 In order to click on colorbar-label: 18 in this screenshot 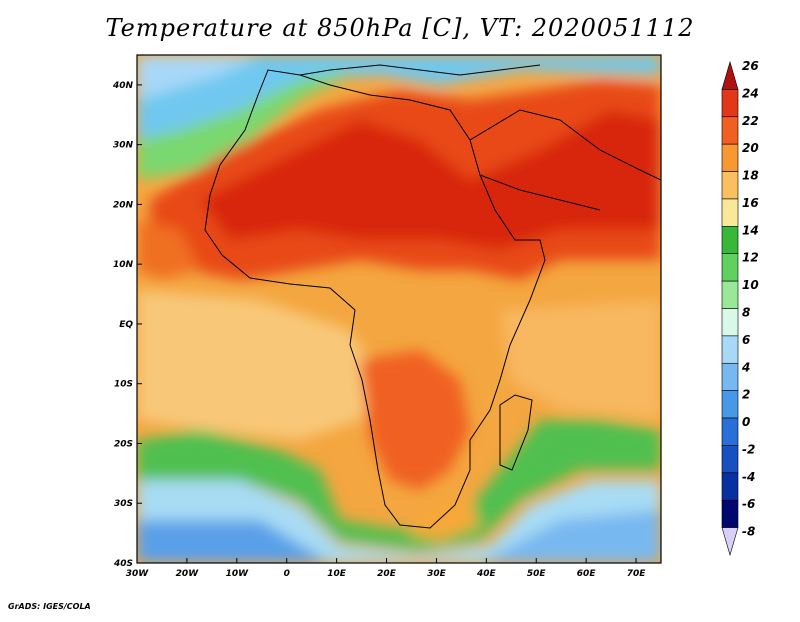, I will do `click(750, 176)`.